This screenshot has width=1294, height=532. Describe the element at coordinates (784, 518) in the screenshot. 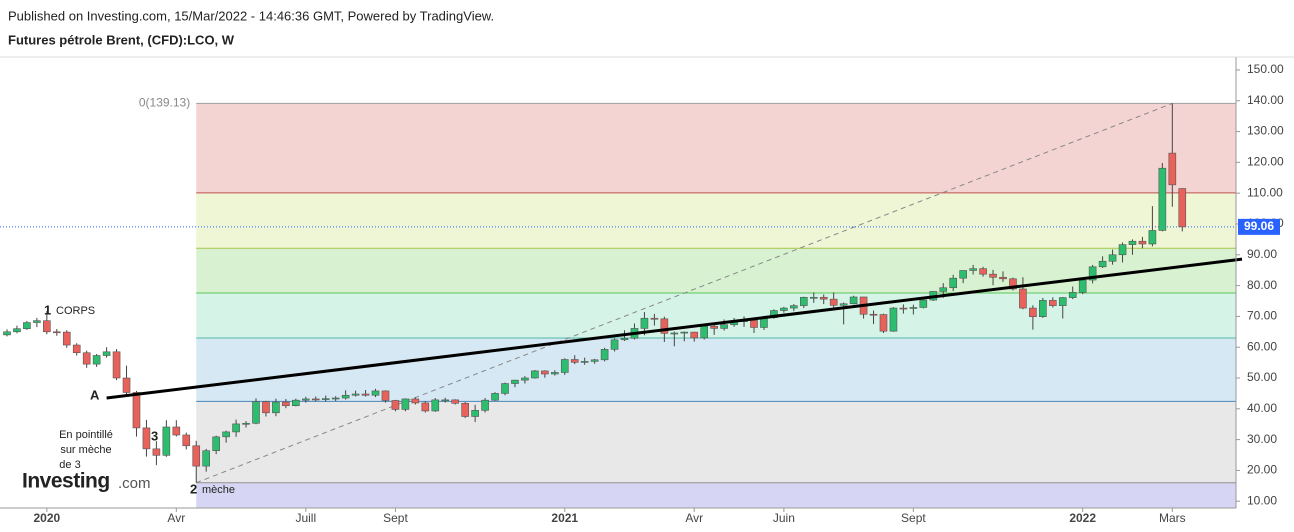

I see `x-tick-label: Juin` at that location.